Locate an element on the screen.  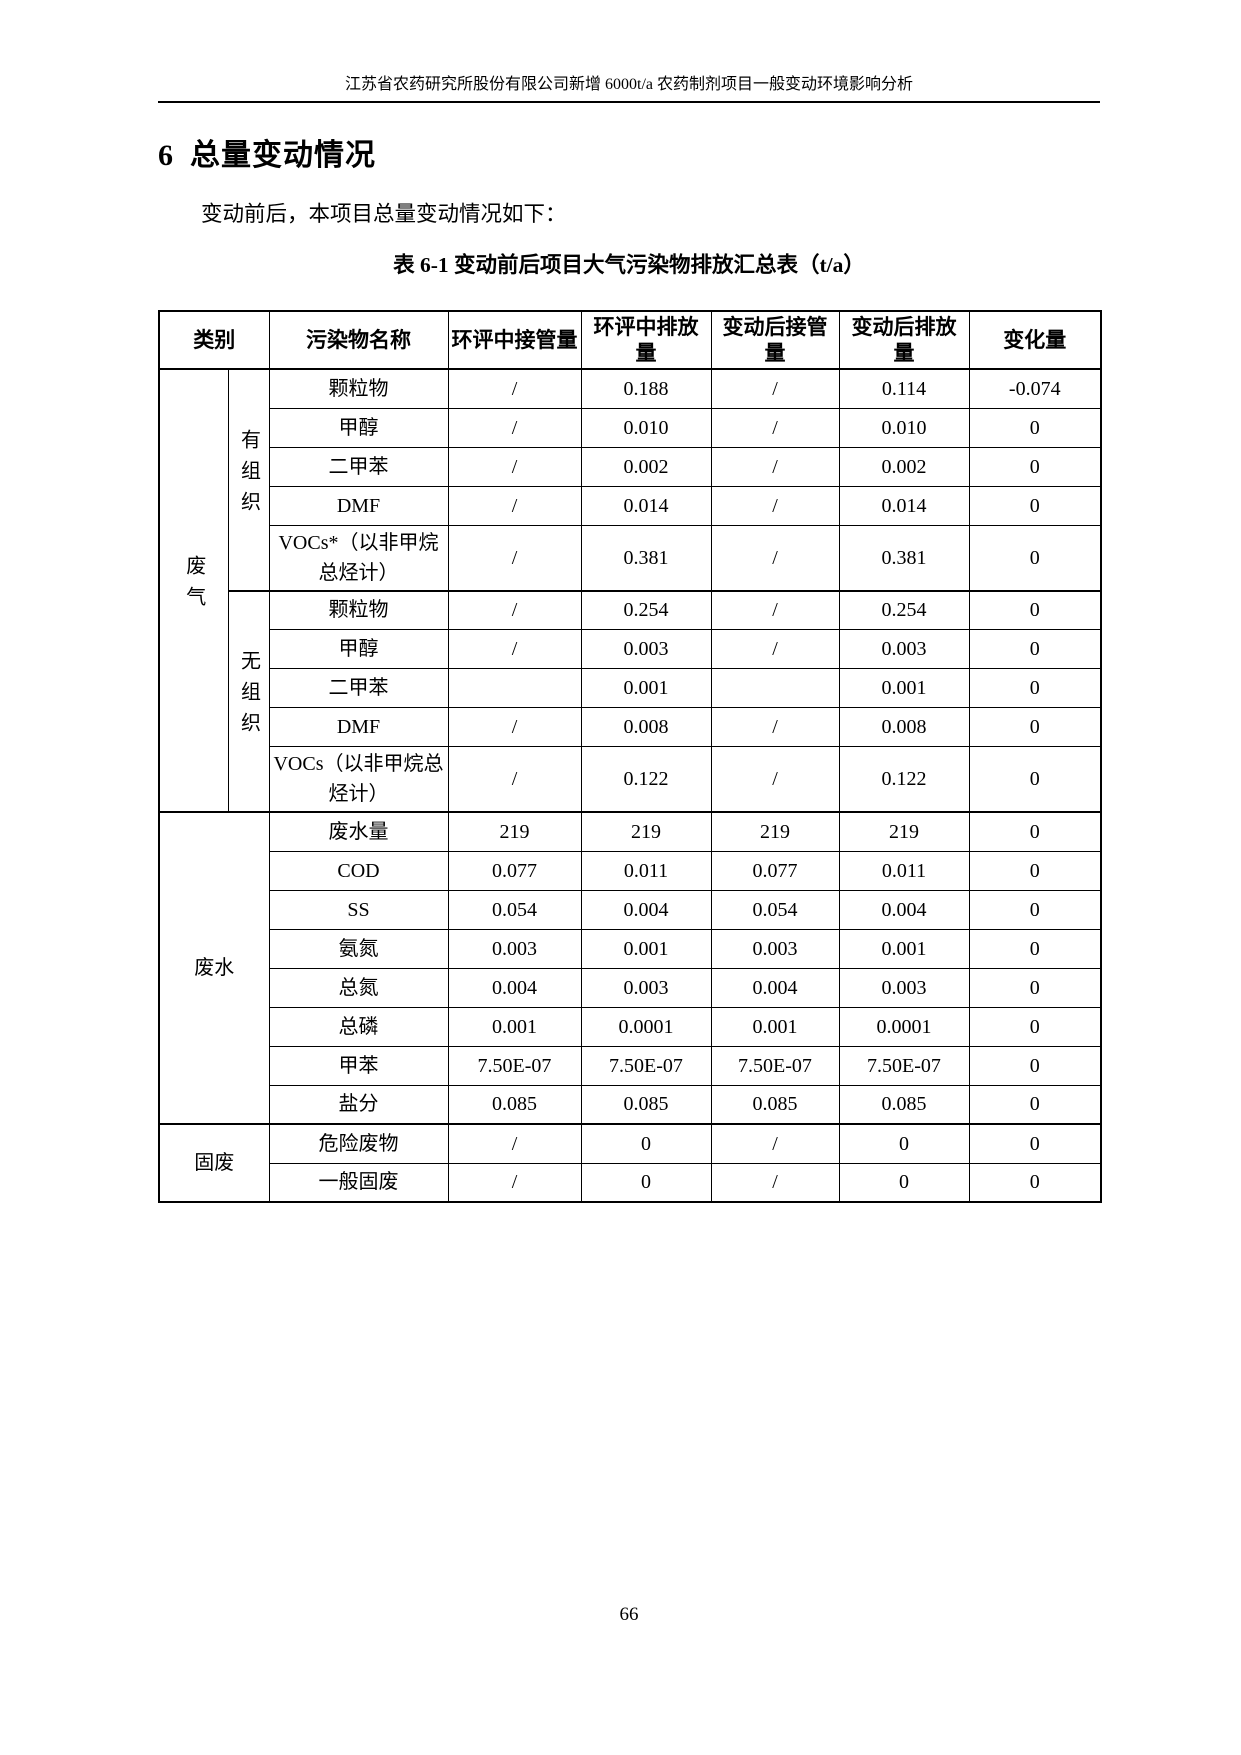
value-cell is located at coordinates (514, 688).